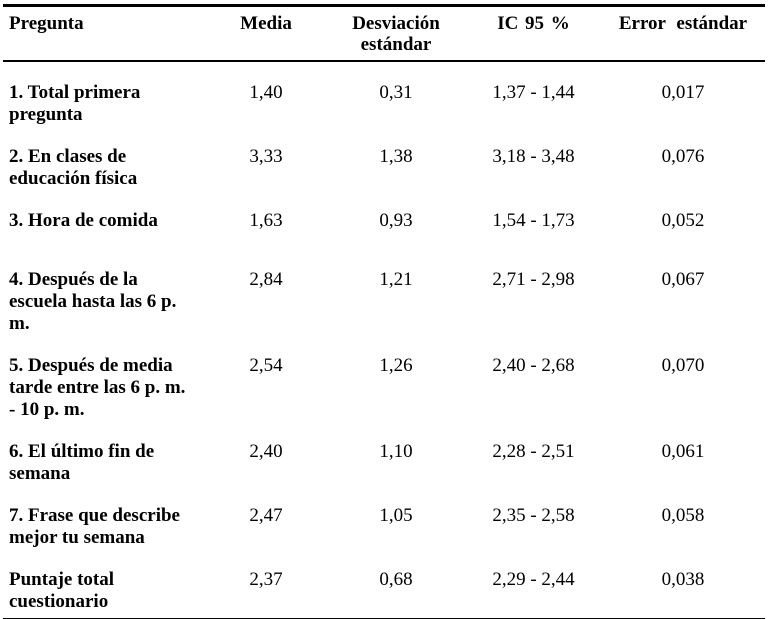  I want to click on cell-ic95: 2,29 - 2,44, so click(533, 579).